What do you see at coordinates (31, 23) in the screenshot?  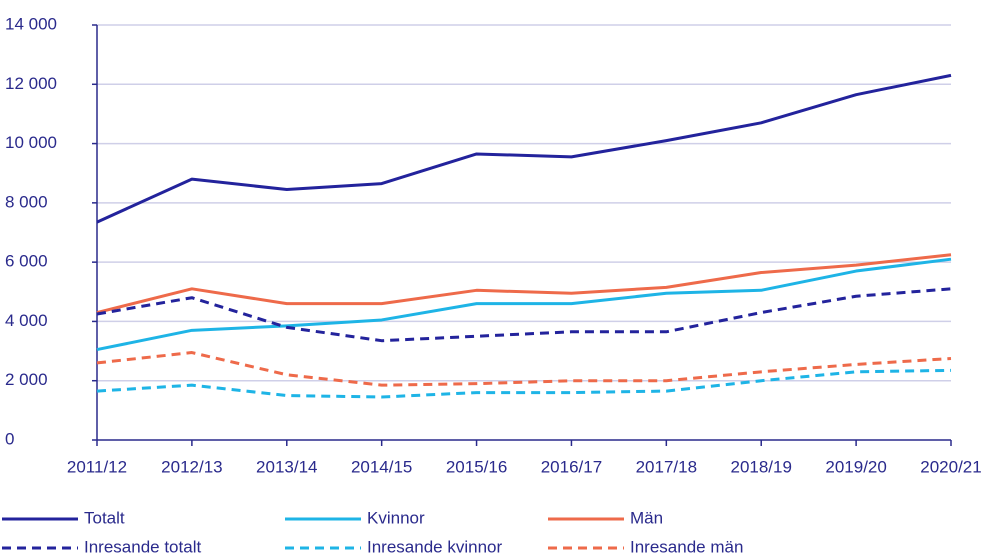 I see `y-tick-label: 14 000` at bounding box center [31, 23].